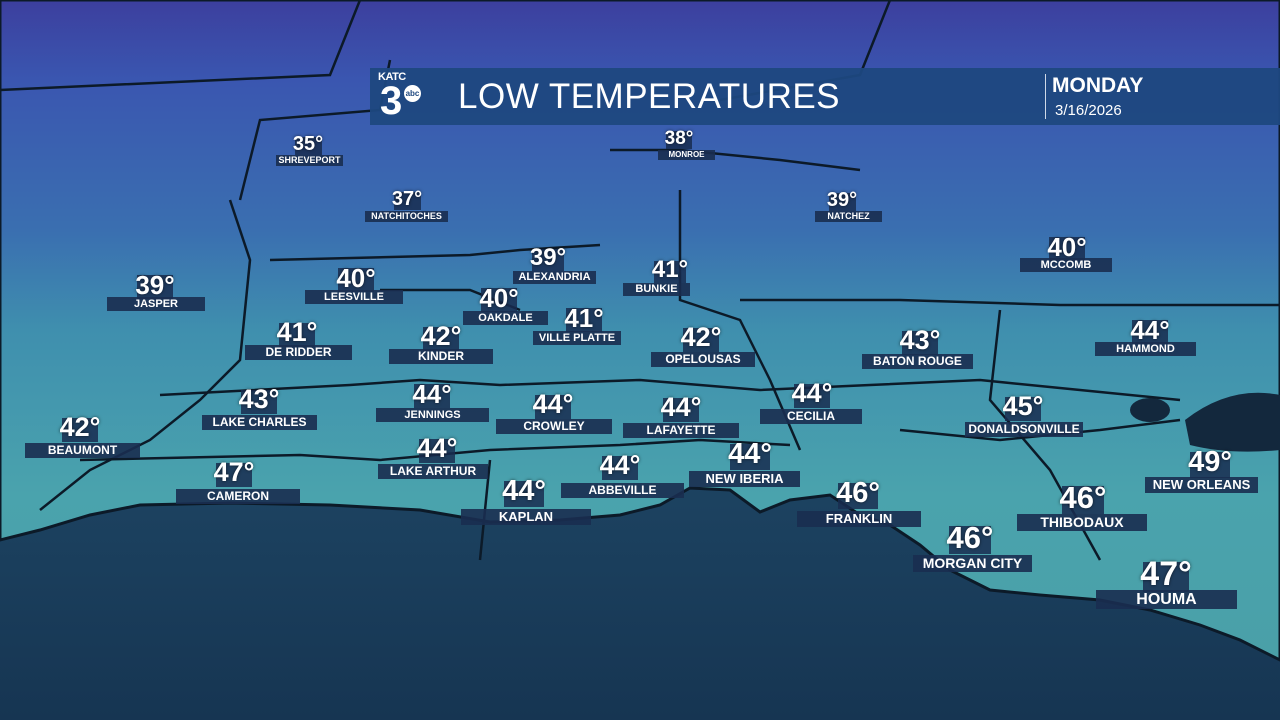  I want to click on city-name: MONROE, so click(686, 155).